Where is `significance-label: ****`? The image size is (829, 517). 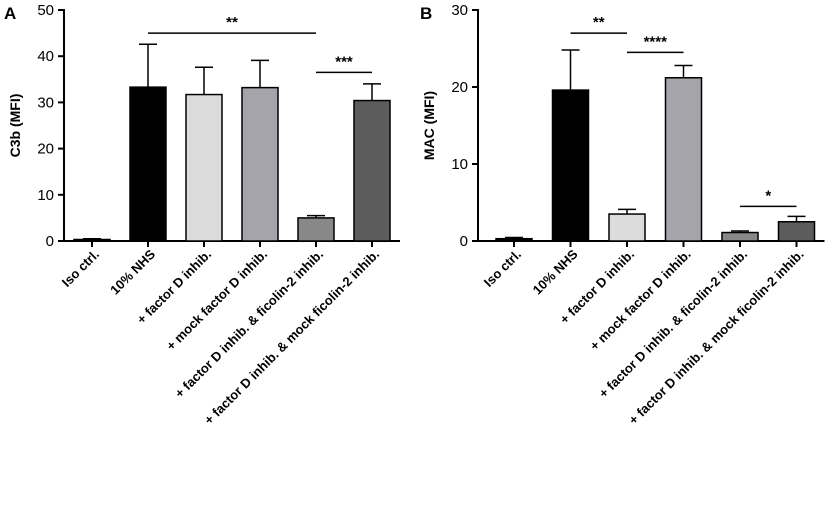 significance-label: **** is located at coordinates (656, 41).